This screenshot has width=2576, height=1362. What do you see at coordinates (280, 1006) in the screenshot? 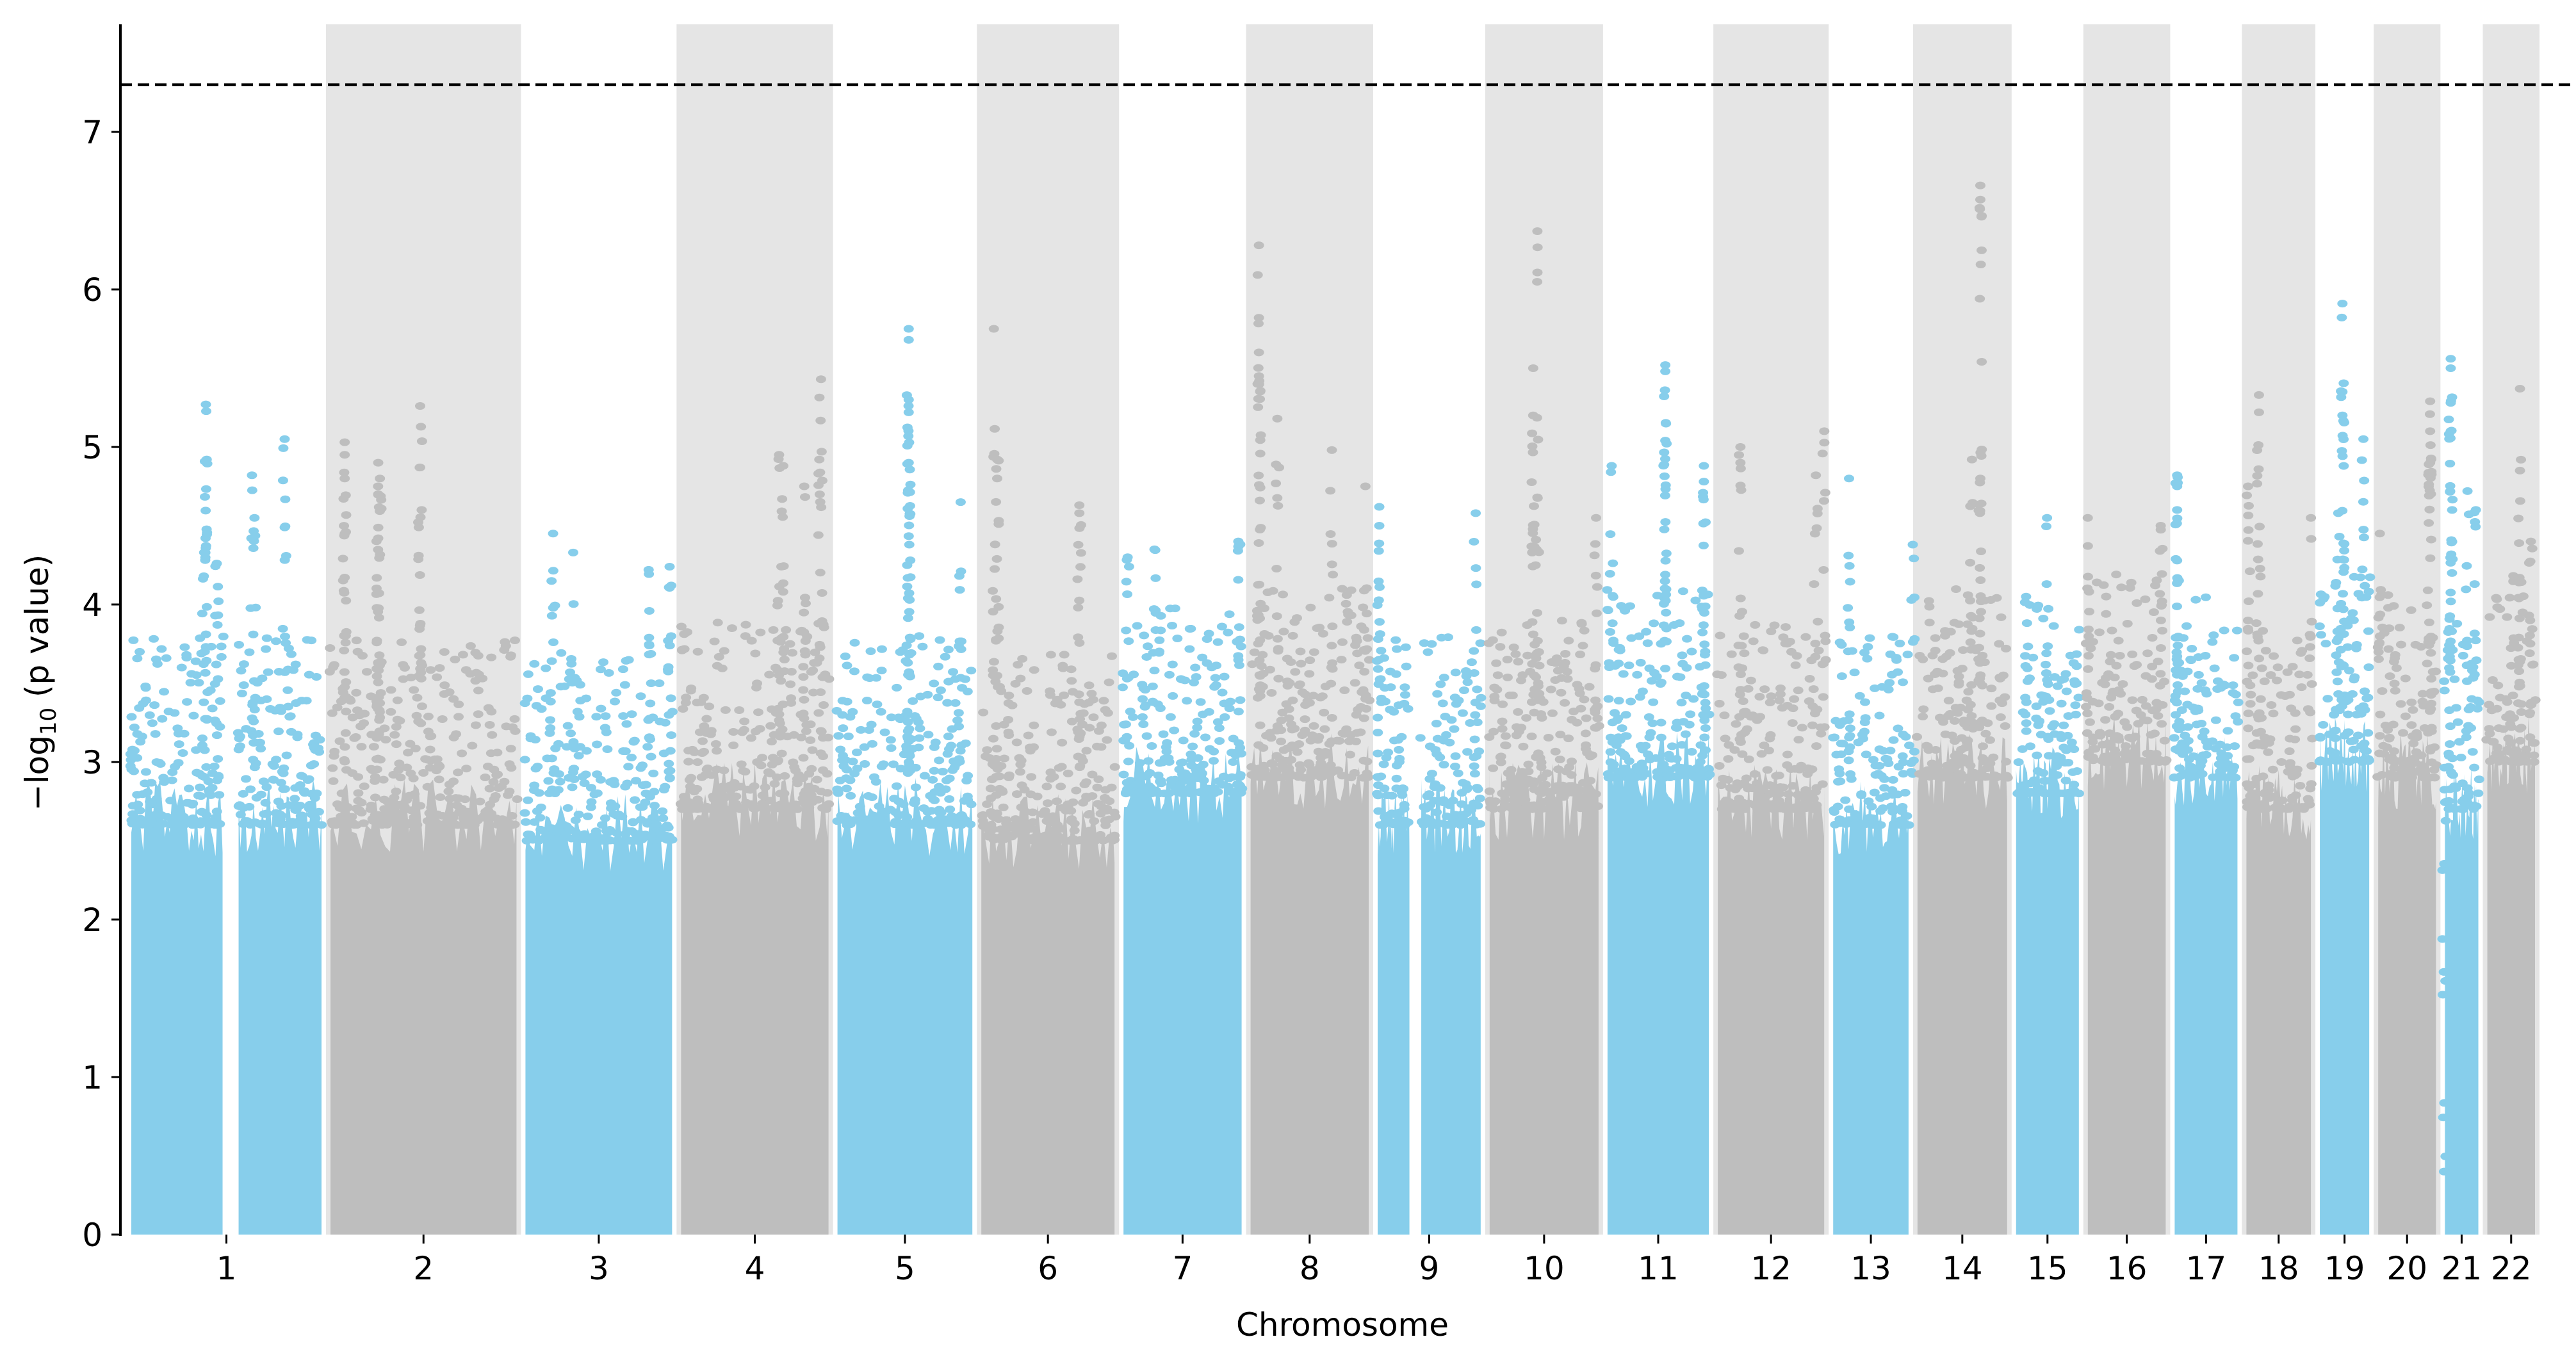
I see `snp-density-chr1` at bounding box center [280, 1006].